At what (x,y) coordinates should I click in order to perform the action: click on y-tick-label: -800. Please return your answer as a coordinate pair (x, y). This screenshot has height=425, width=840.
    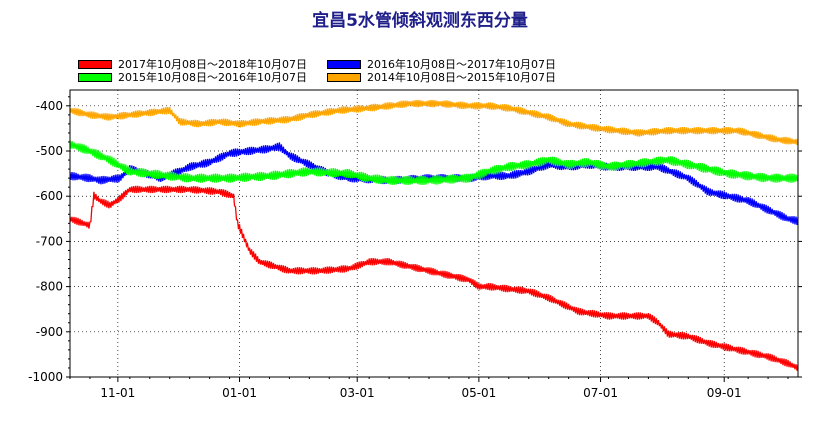
    Looking at the image, I should click on (49, 287).